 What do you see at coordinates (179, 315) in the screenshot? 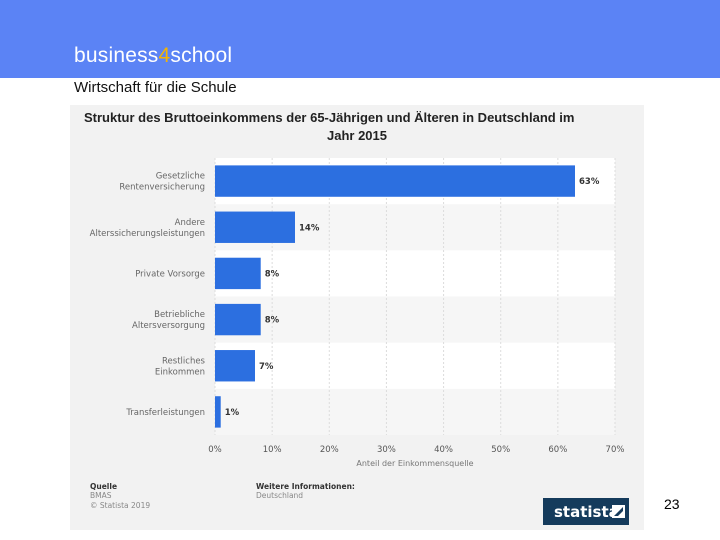
I see `category-label: Betriebliche` at bounding box center [179, 315].